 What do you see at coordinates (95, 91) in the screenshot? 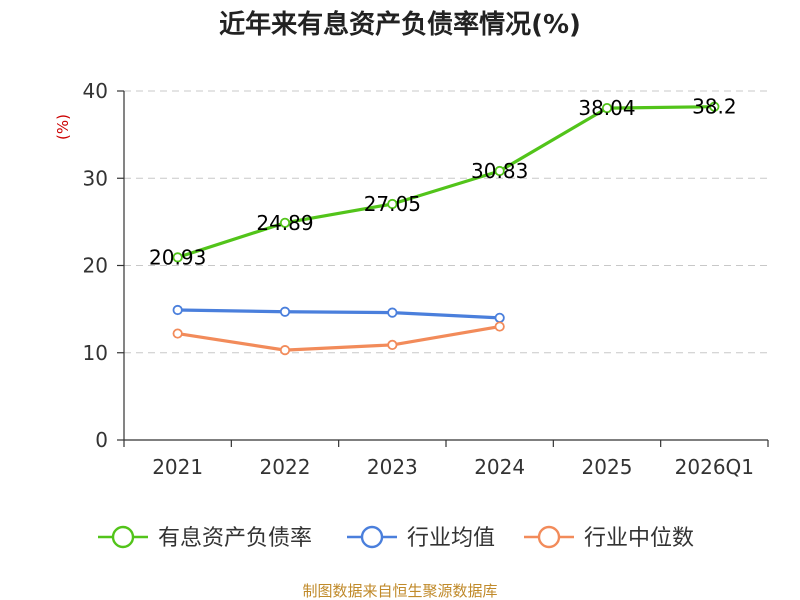
I see `y-tick-label: 40` at bounding box center [95, 91].